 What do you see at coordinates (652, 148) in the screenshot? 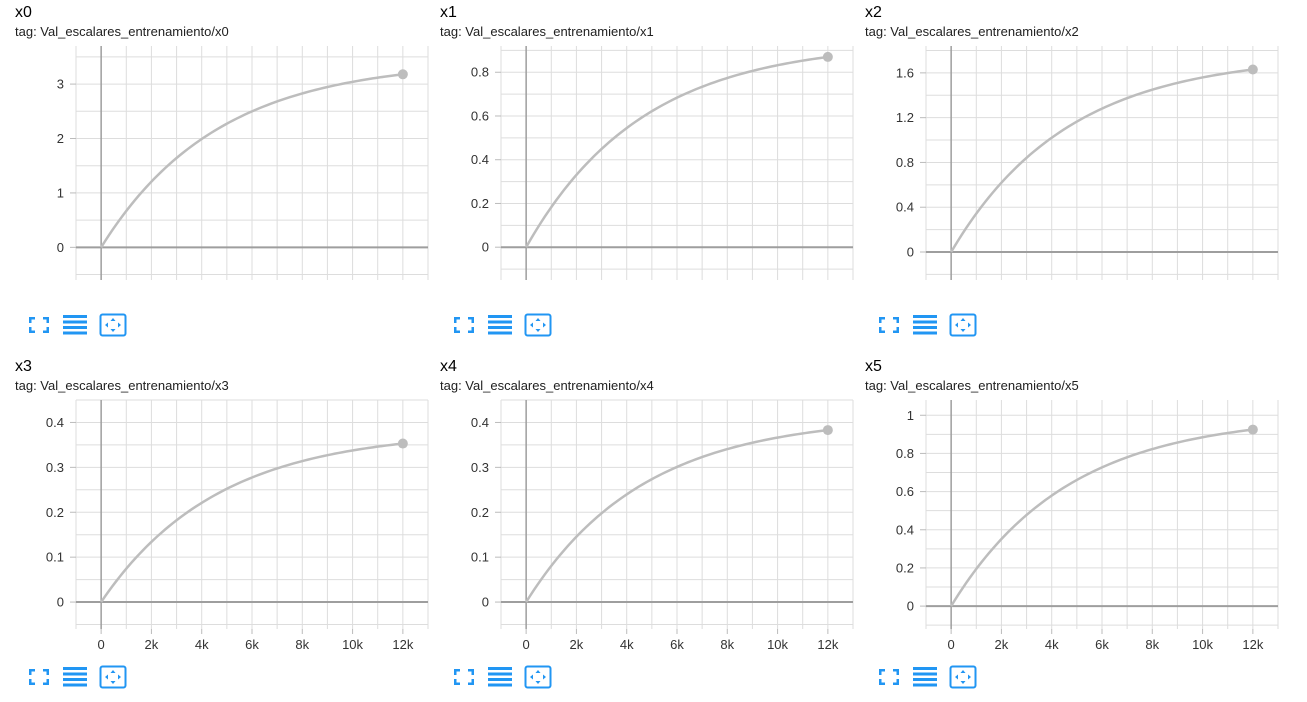
I see `chart-plot: 0 0.2 0.4 0.6 0.8` at bounding box center [652, 148].